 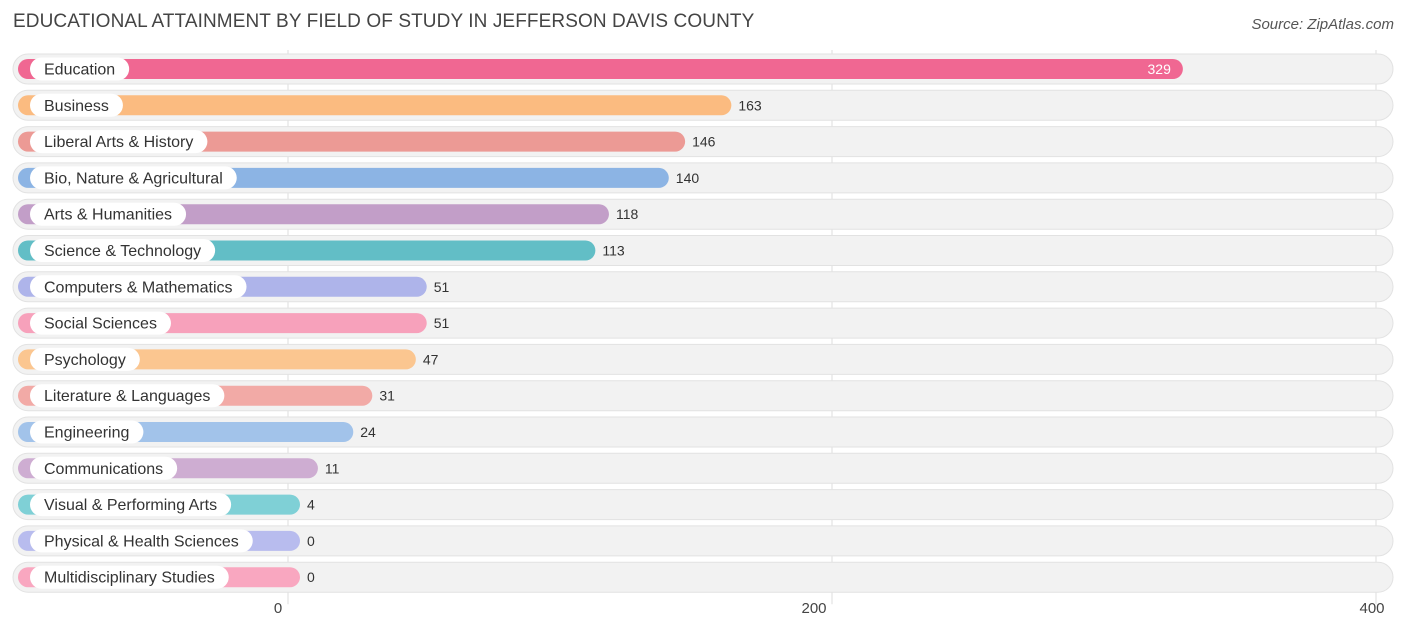 What do you see at coordinates (627, 214) in the screenshot?
I see `value-label: 118` at bounding box center [627, 214].